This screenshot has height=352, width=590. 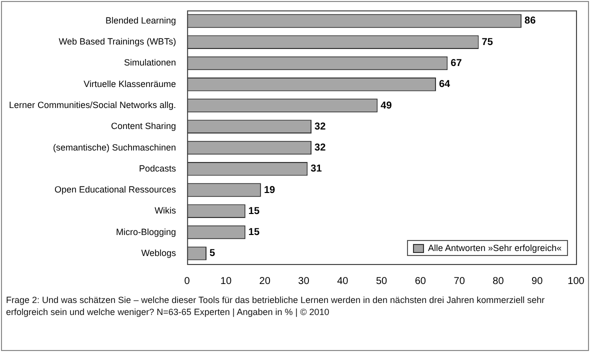 I want to click on y-tick-label: Micro-Blogging, so click(x=146, y=231).